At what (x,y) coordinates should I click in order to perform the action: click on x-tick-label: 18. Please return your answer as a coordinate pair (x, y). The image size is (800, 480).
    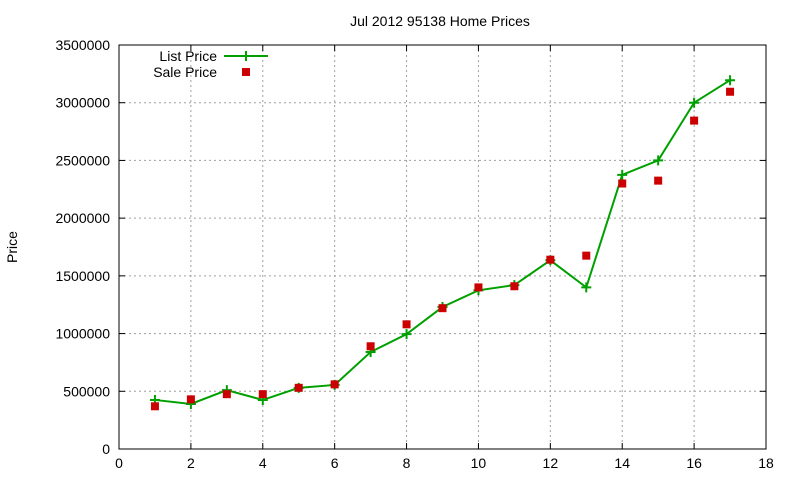
    Looking at the image, I should click on (766, 463).